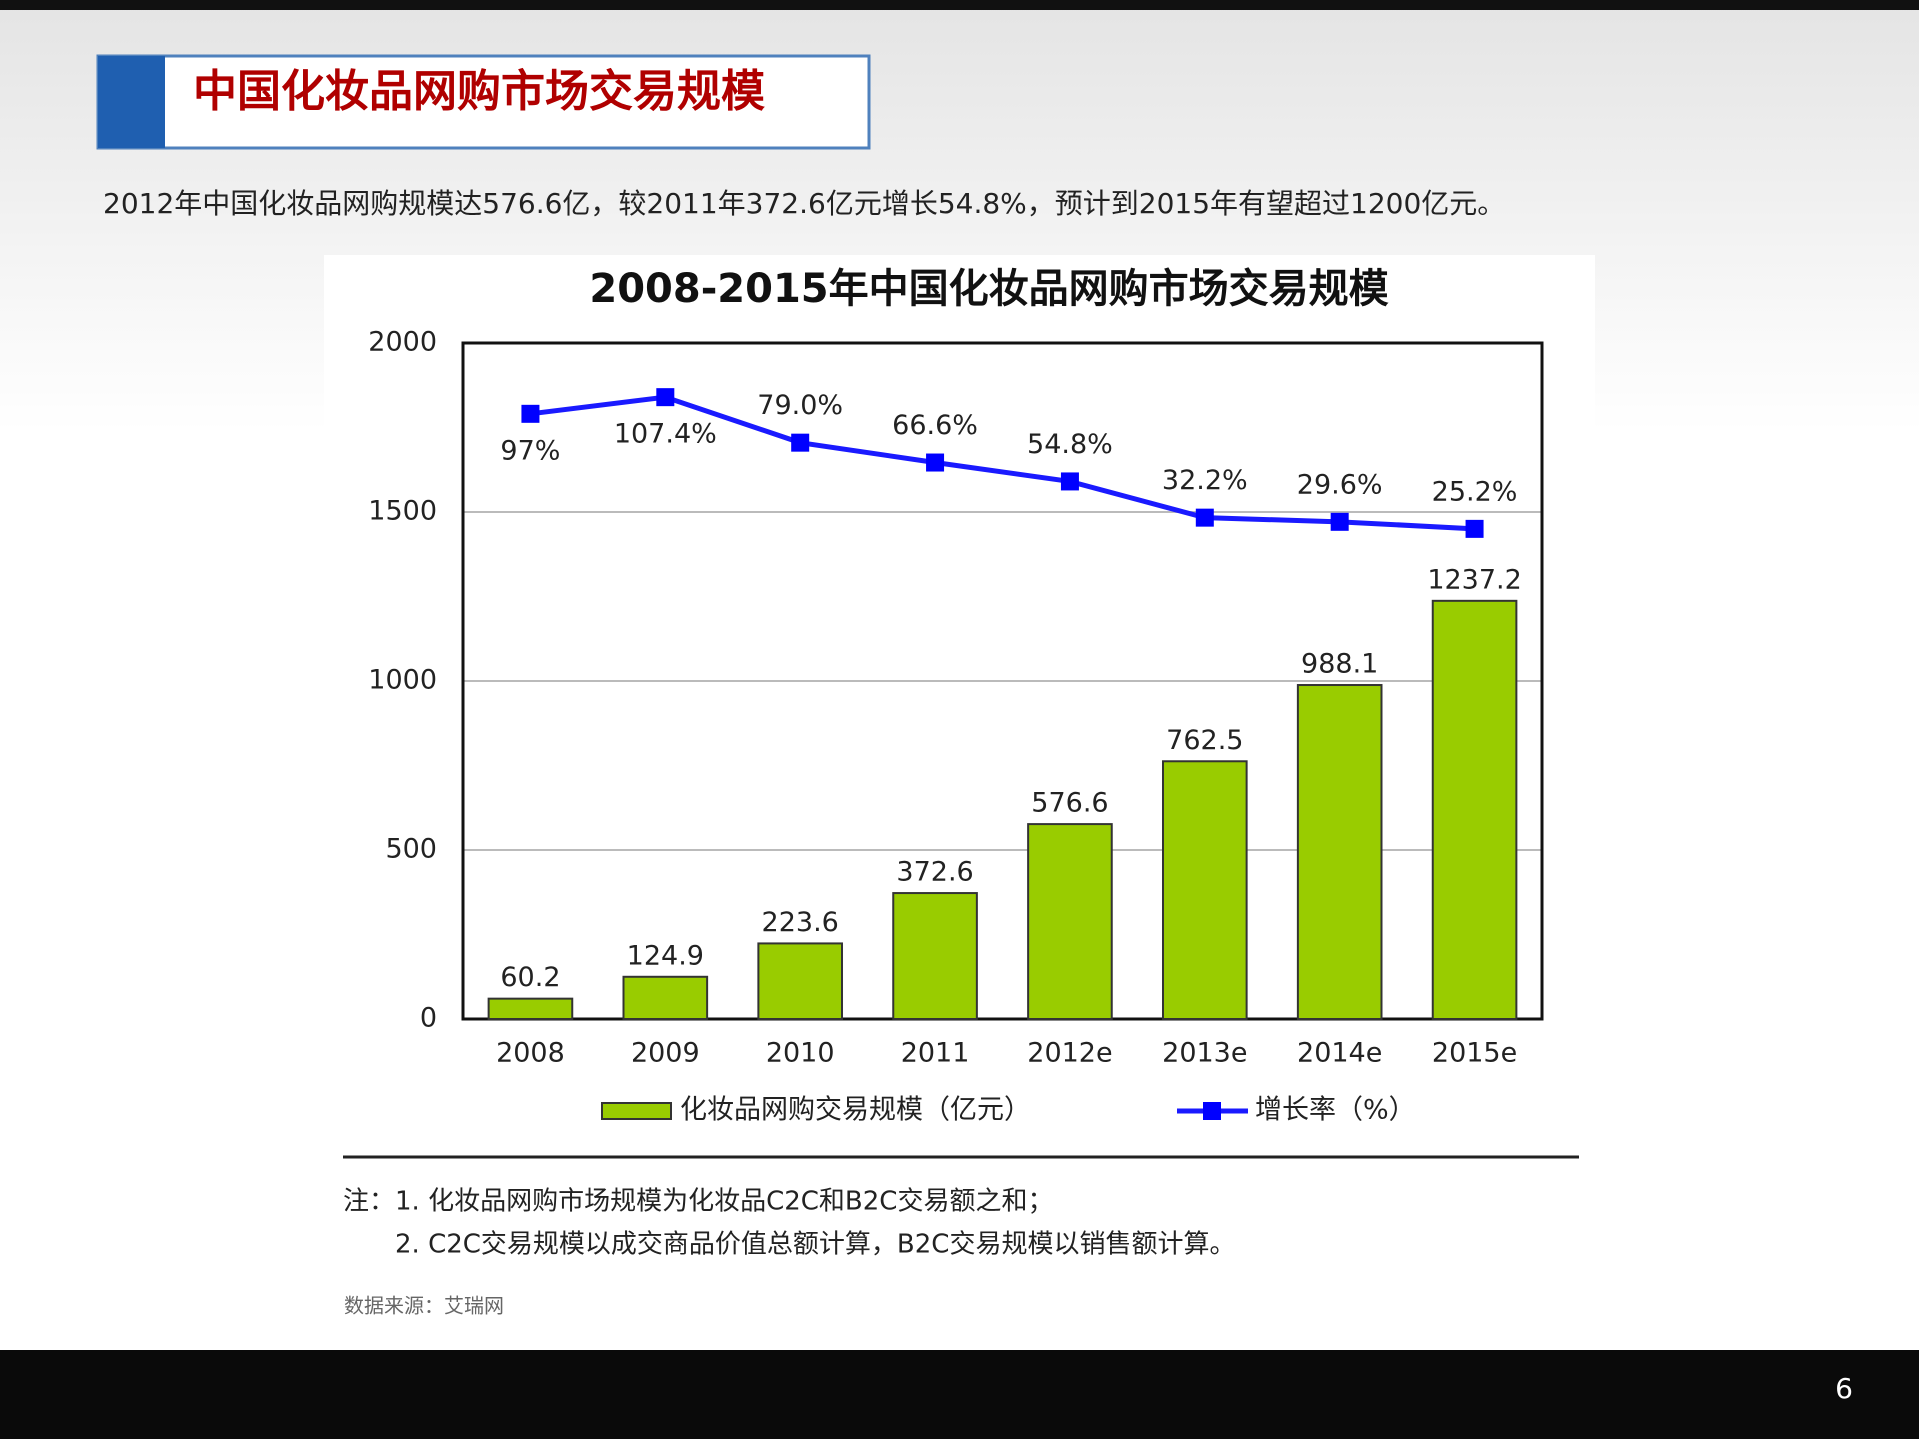 The image size is (1919, 1439). Describe the element at coordinates (131, 102) in the screenshot. I see `header-block` at that location.